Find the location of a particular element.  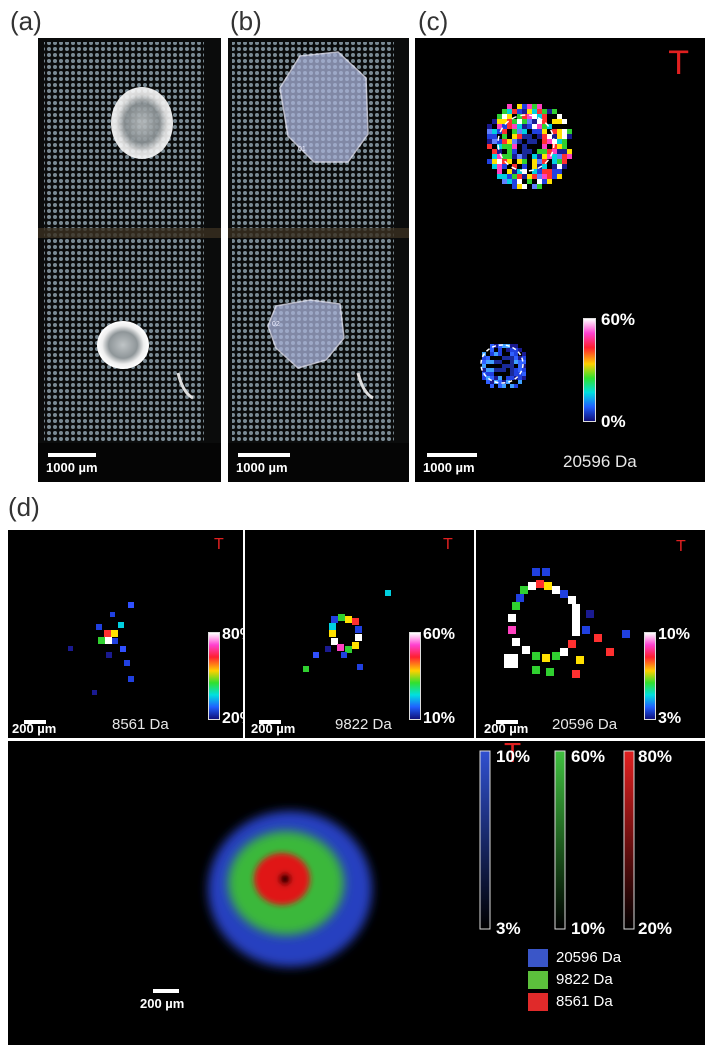

scale-label-c: 1000 µm is located at coordinates (449, 467).